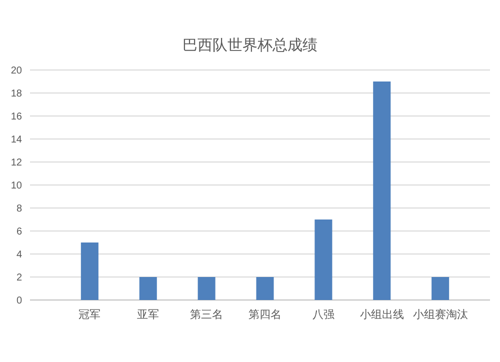 This screenshot has height=362, width=500. I want to click on y-tick-label: 16, so click(16, 117).